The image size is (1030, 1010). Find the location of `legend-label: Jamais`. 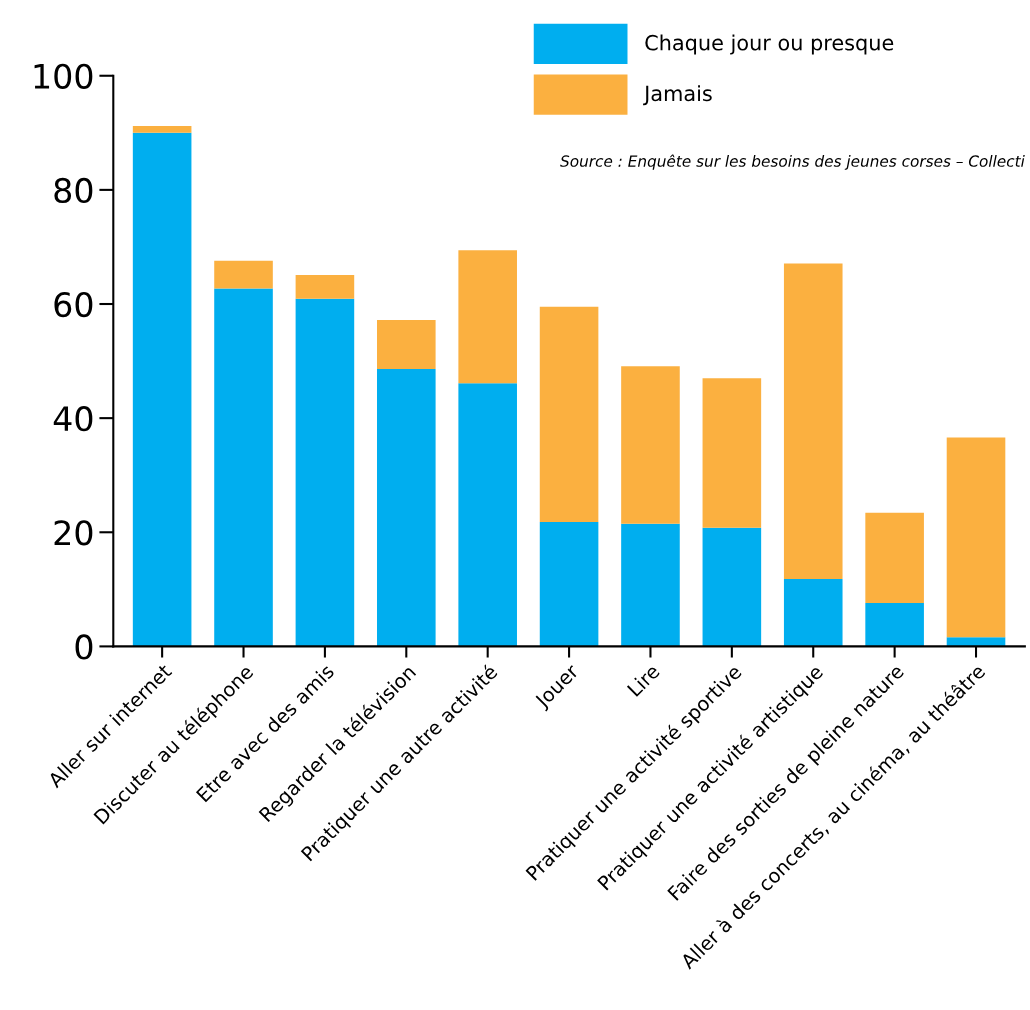

legend-label: Jamais is located at coordinates (677, 95).